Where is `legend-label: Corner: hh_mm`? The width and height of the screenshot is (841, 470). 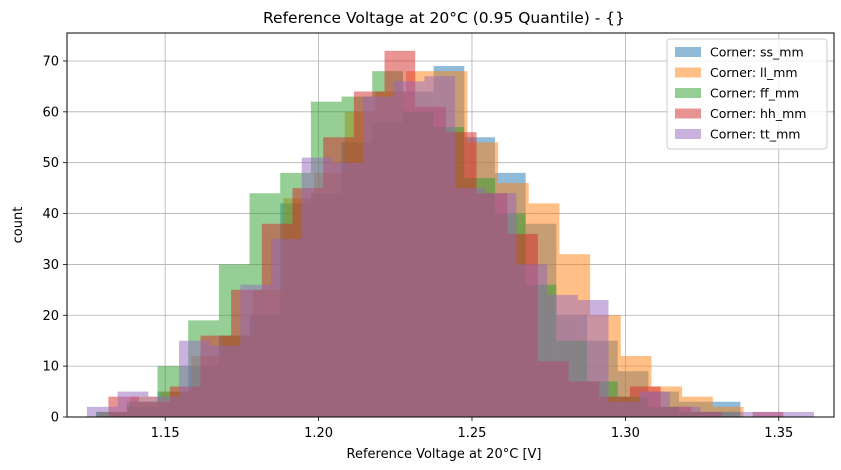 legend-label: Corner: hh_mm is located at coordinates (758, 113).